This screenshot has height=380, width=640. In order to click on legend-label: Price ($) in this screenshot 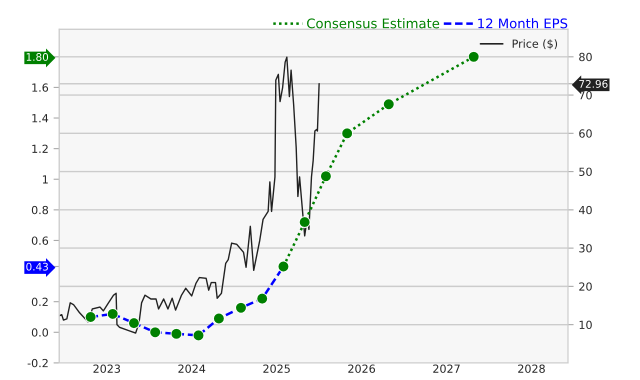, I will do `click(535, 44)`.